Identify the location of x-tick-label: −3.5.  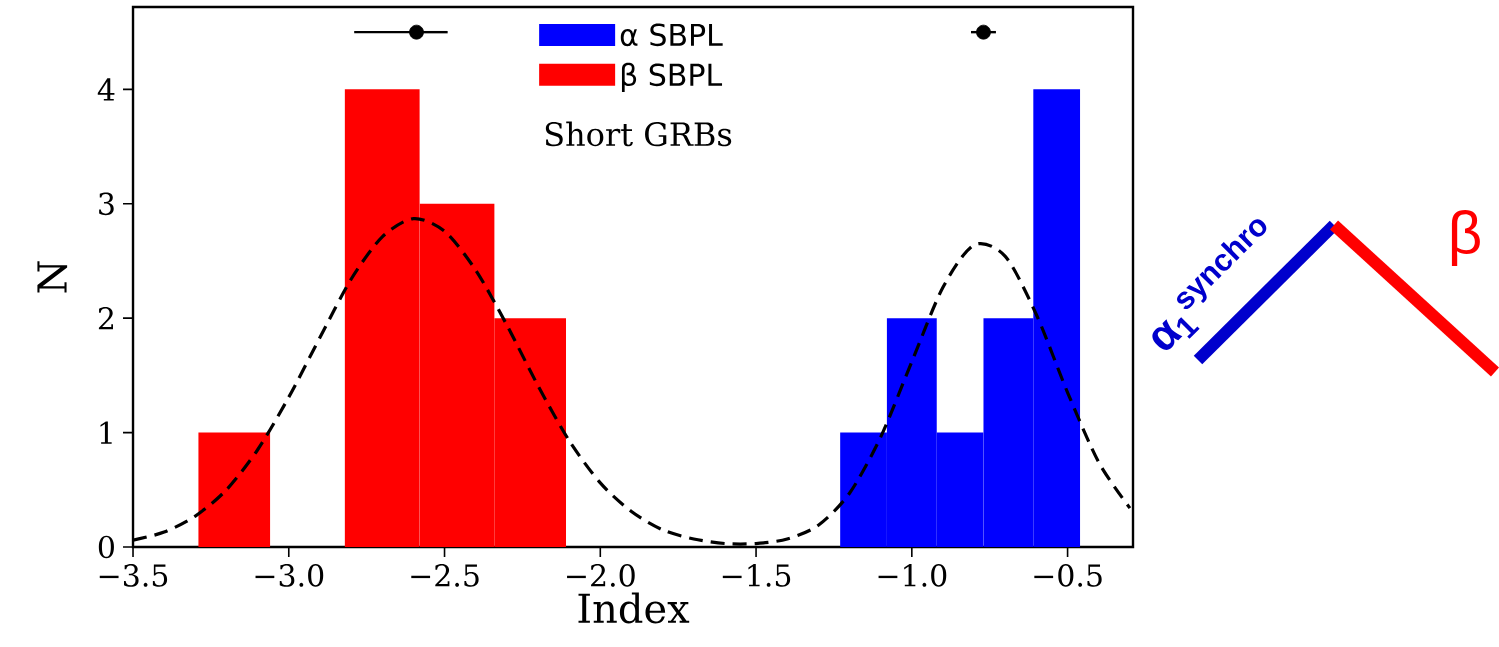
(133, 575).